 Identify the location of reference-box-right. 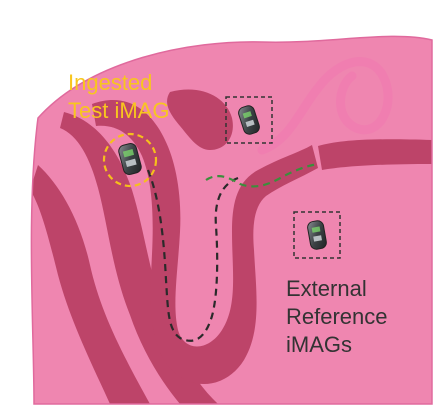
(317, 235).